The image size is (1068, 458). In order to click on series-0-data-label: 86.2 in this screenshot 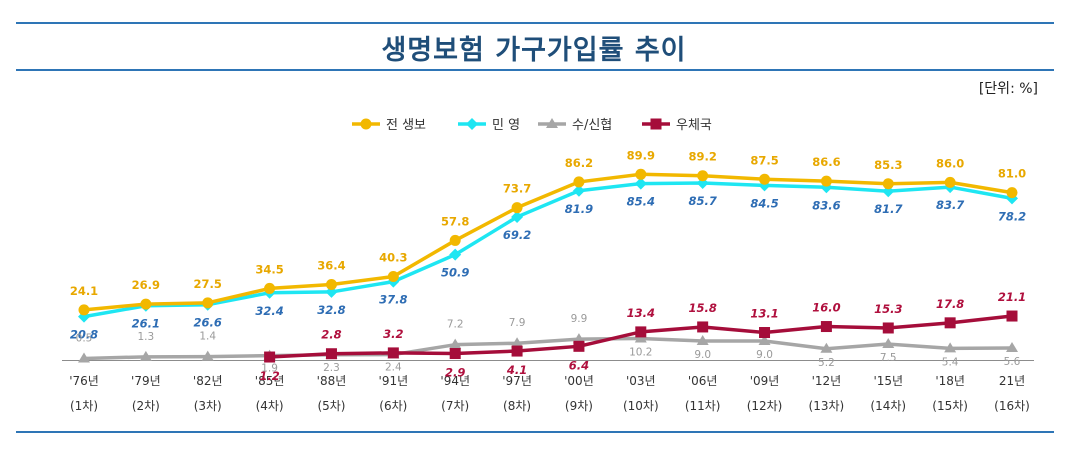, I will do `click(579, 163)`.